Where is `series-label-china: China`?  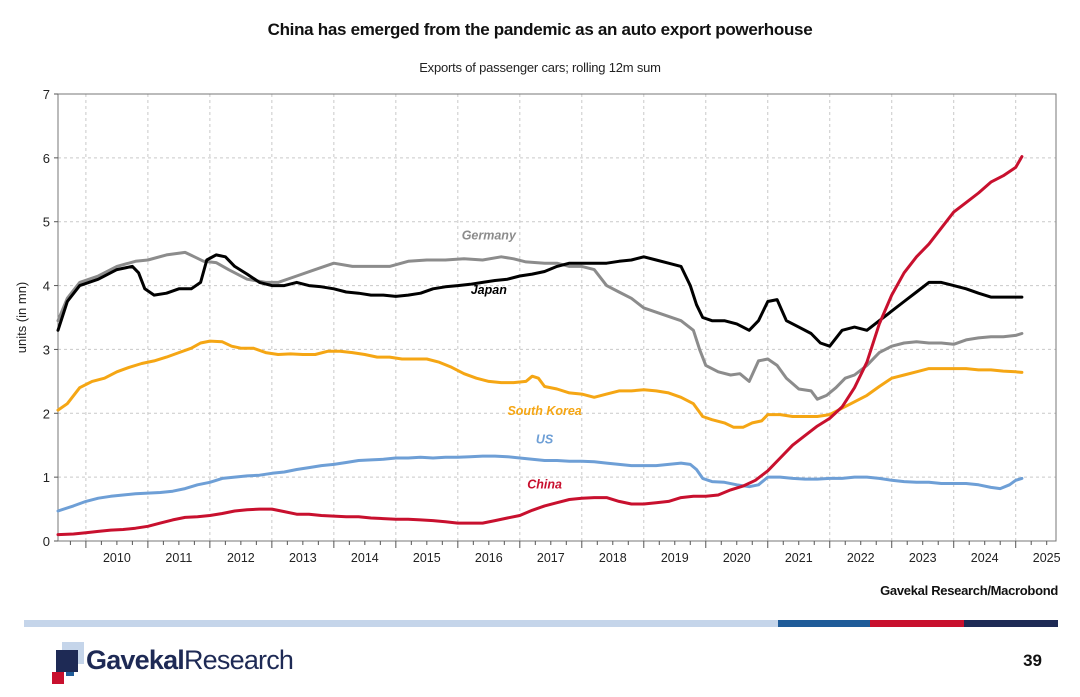 series-label-china: China is located at coordinates (544, 485).